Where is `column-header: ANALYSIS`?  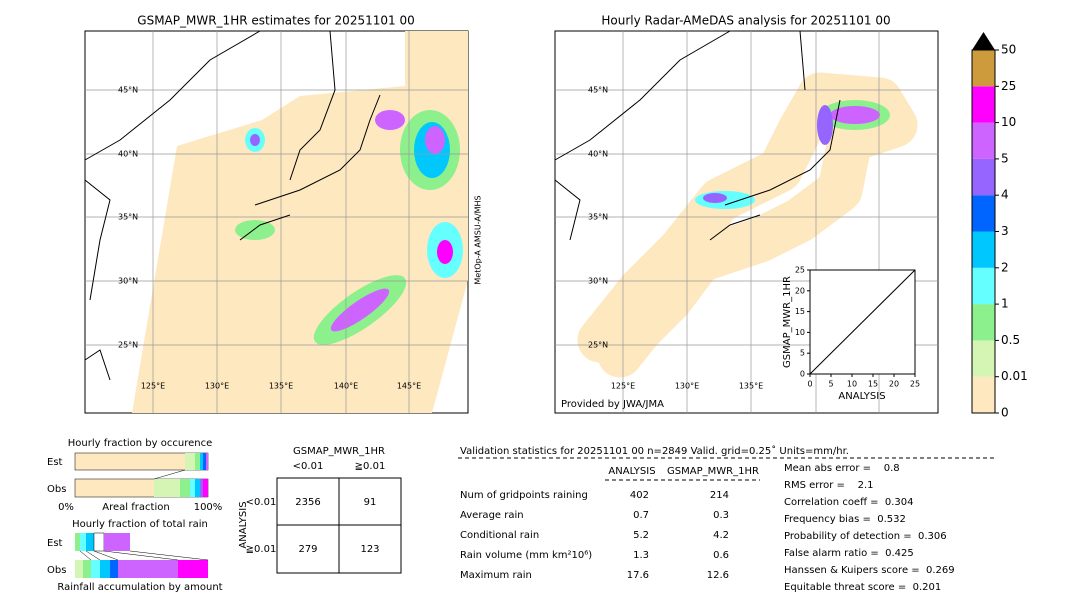 column-header: ANALYSIS is located at coordinates (631, 471).